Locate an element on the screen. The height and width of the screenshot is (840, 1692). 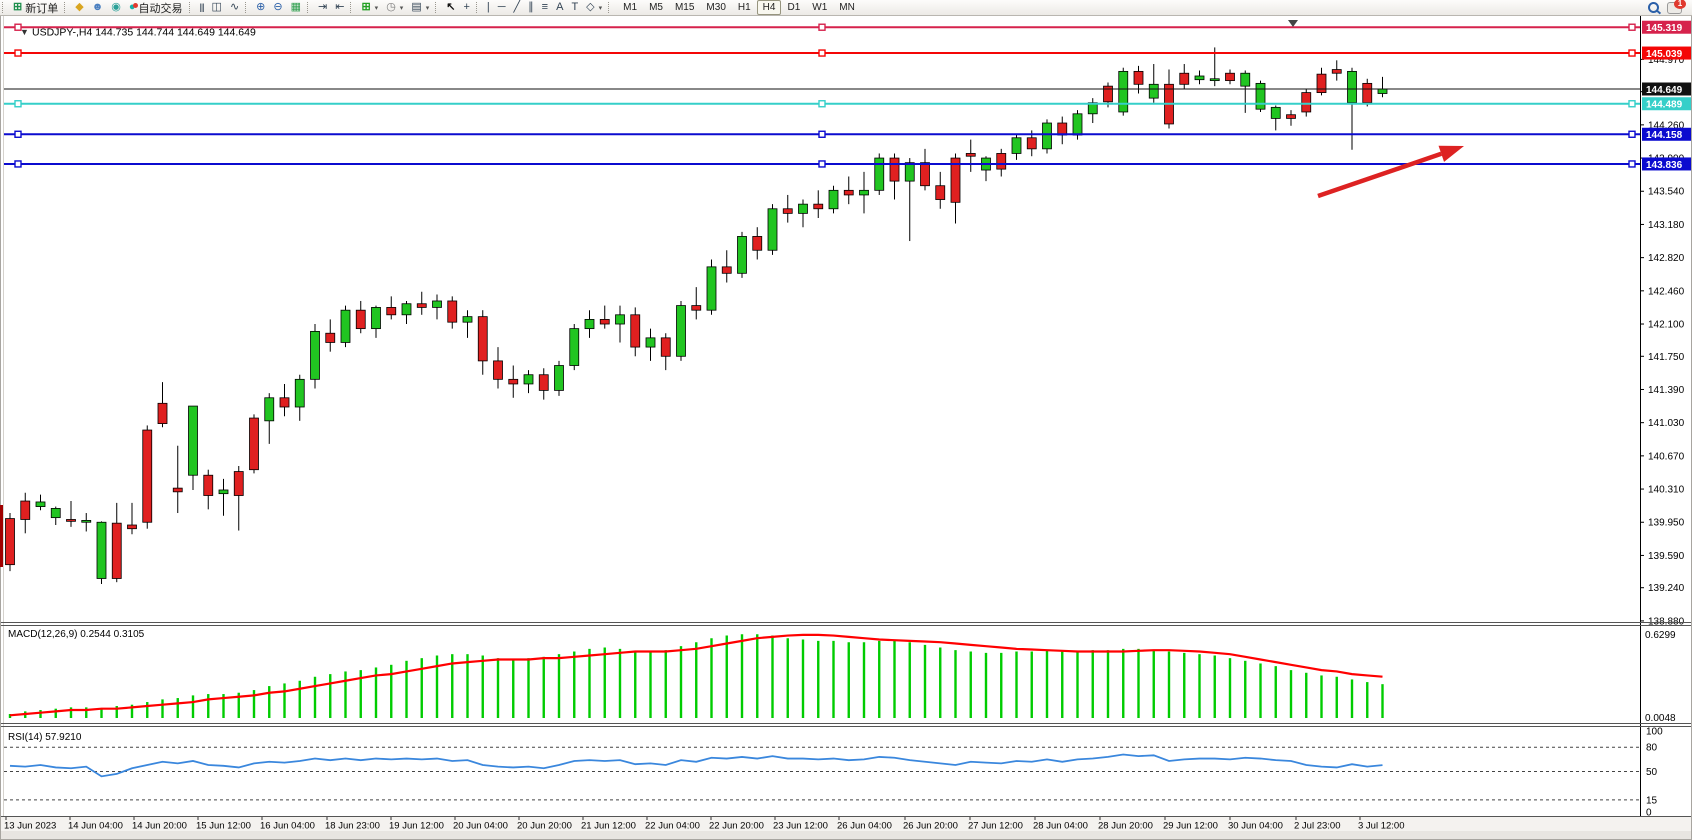
timeframe-d1-button: D1 is located at coordinates (794, 7).